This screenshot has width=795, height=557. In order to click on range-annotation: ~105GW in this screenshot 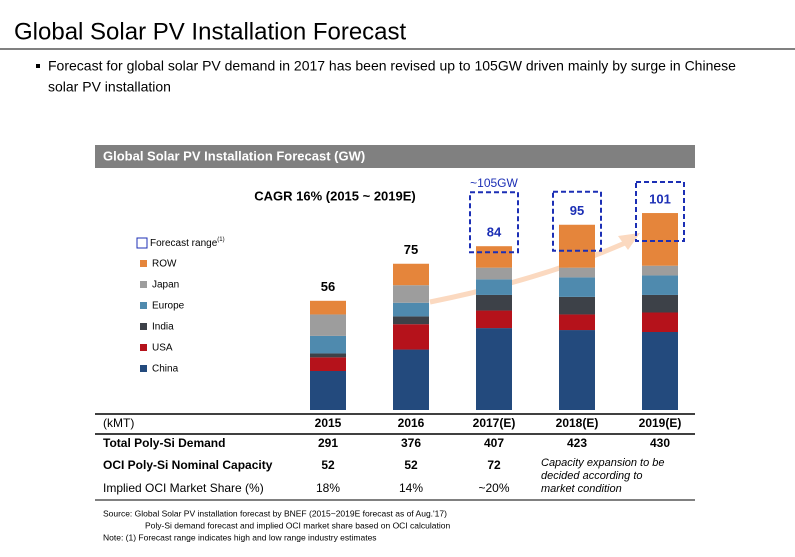, I will do `click(494, 183)`.